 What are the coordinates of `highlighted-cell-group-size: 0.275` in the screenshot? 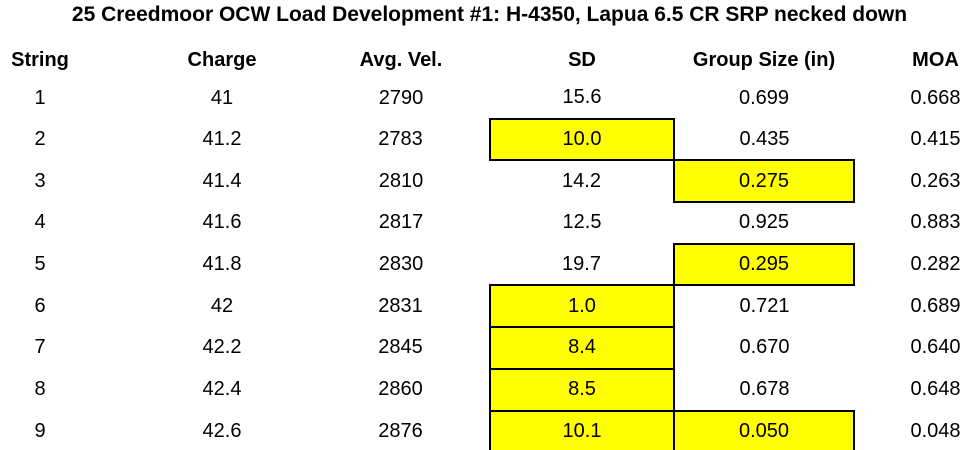 It's located at (764, 181).